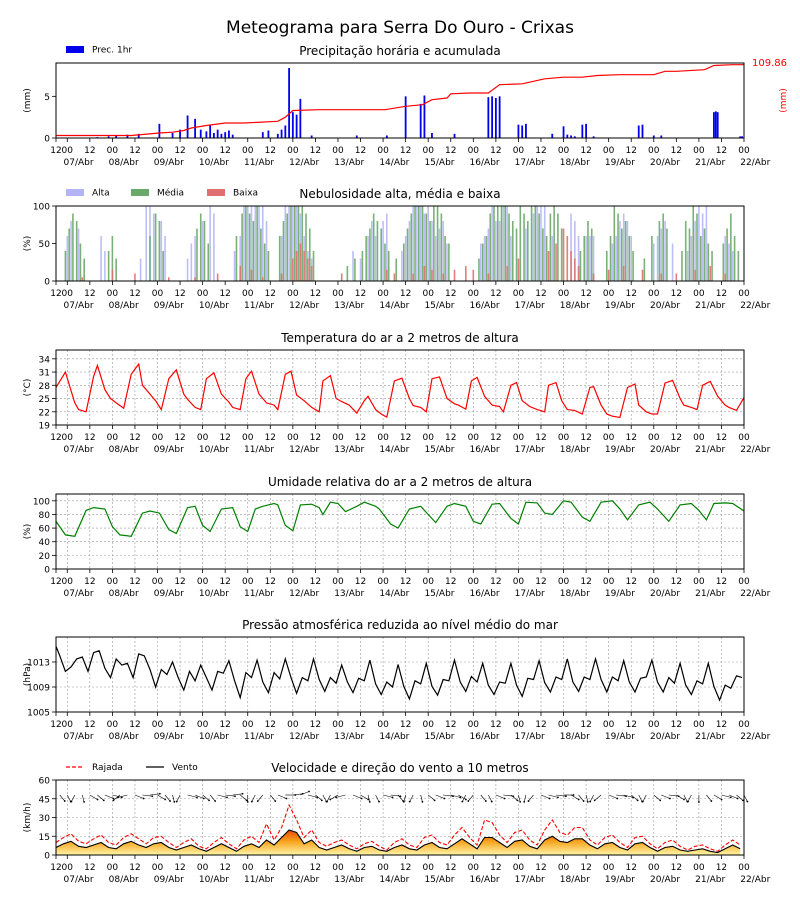 The image size is (800, 900). I want to click on y-tick-label: 100, so click(41, 502).